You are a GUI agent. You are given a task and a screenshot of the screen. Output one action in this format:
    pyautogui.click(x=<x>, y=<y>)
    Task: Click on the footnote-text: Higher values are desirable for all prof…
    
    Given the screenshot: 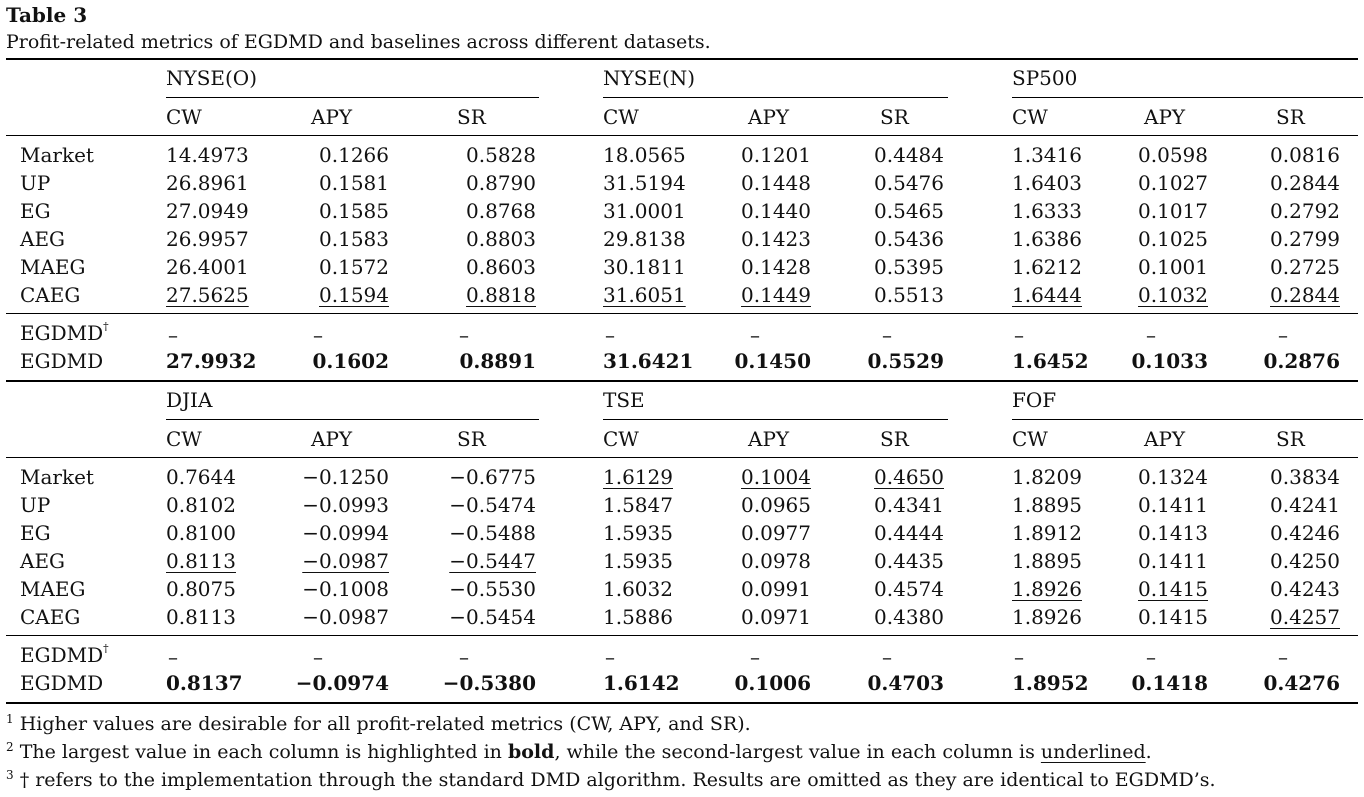 What is the action you would take?
    pyautogui.click(x=385, y=724)
    